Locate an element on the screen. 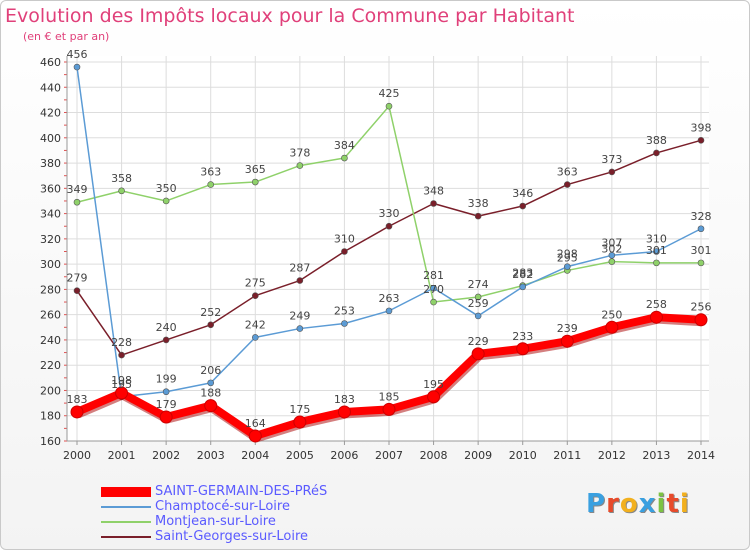 This screenshot has width=750, height=550. data-label: 388 is located at coordinates (656, 140).